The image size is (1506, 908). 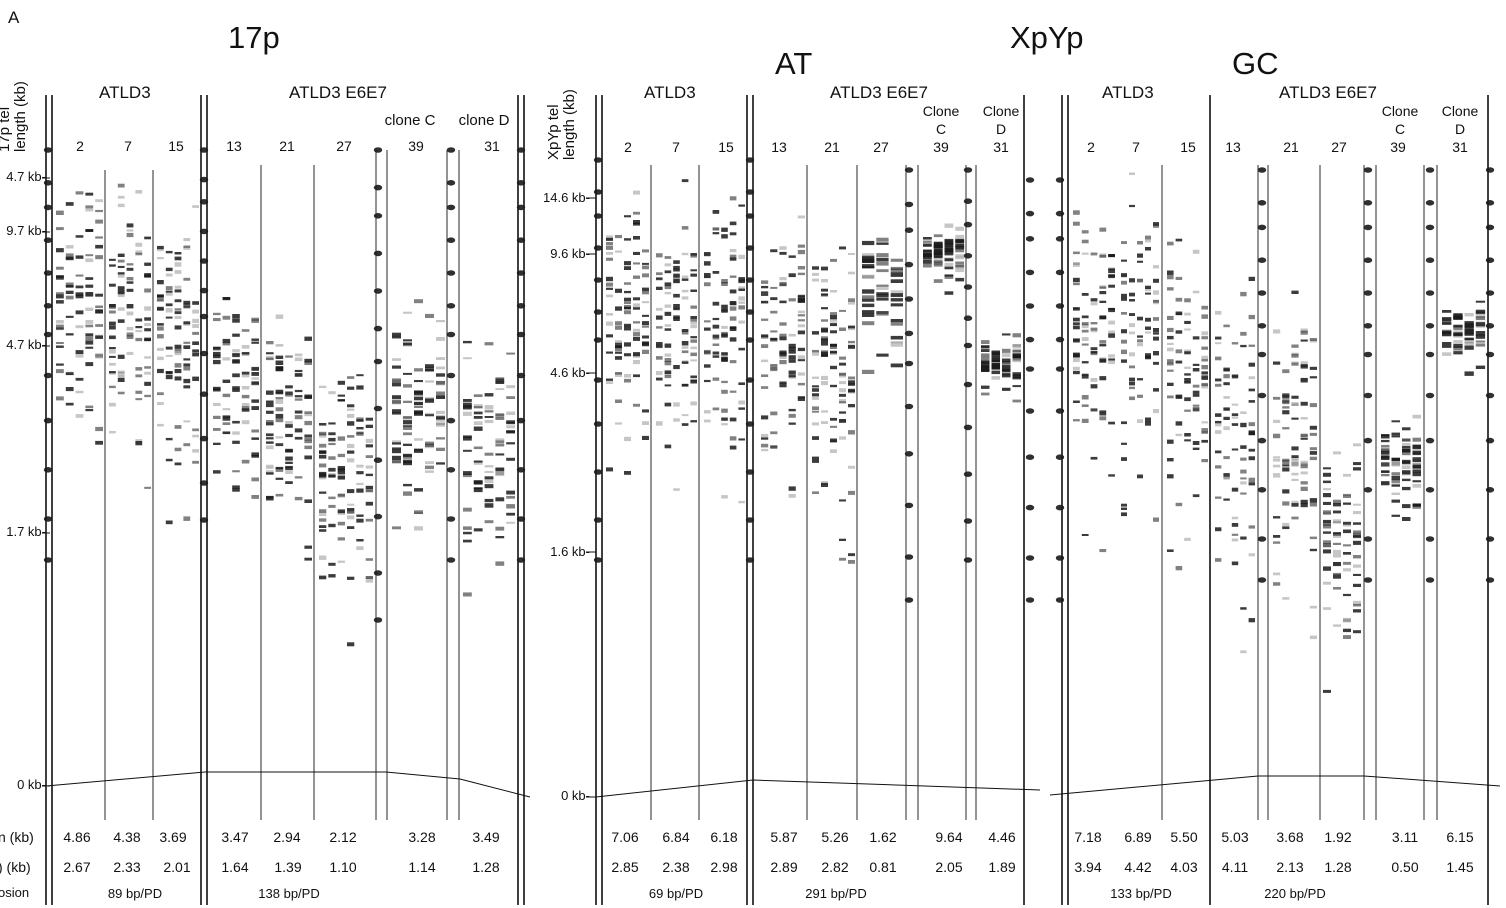 I want to click on mean-17p-39: 3.28, so click(x=422, y=837).